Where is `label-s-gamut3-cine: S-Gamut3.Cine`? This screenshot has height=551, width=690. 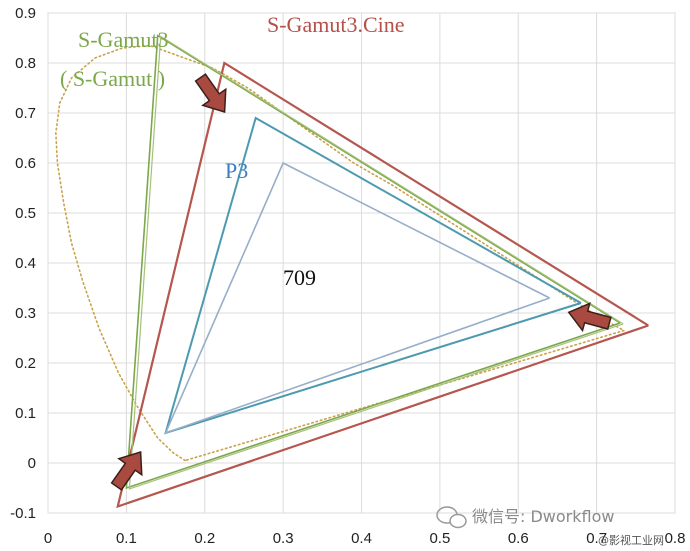
label-s-gamut3-cine: S-Gamut3.Cine is located at coordinates (336, 24).